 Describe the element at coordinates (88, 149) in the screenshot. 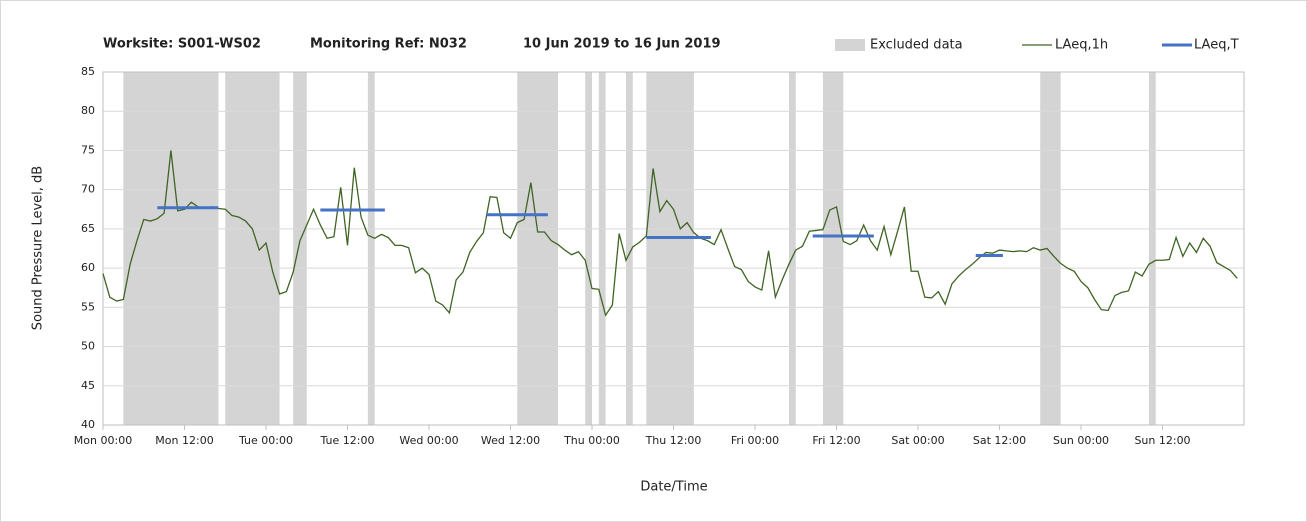

I see `y-tick-label: 75` at that location.